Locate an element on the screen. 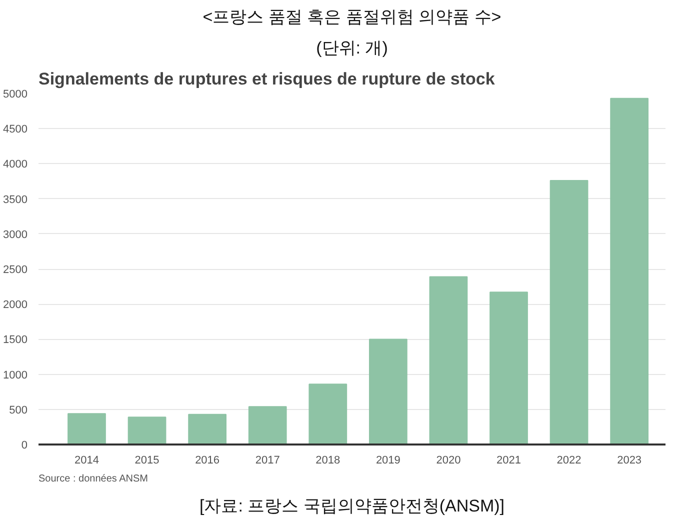 This screenshot has height=527, width=679. y-tick-label: 1000 is located at coordinates (15, 375).